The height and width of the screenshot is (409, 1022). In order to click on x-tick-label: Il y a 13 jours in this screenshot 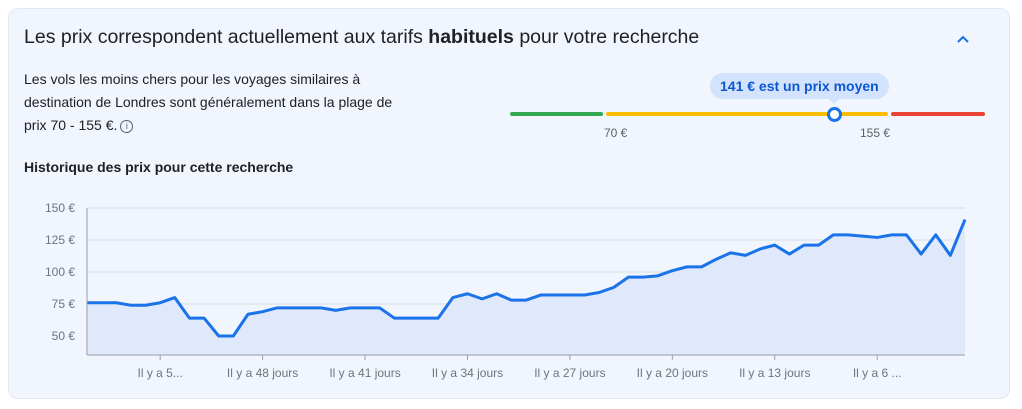, I will do `click(774, 373)`.